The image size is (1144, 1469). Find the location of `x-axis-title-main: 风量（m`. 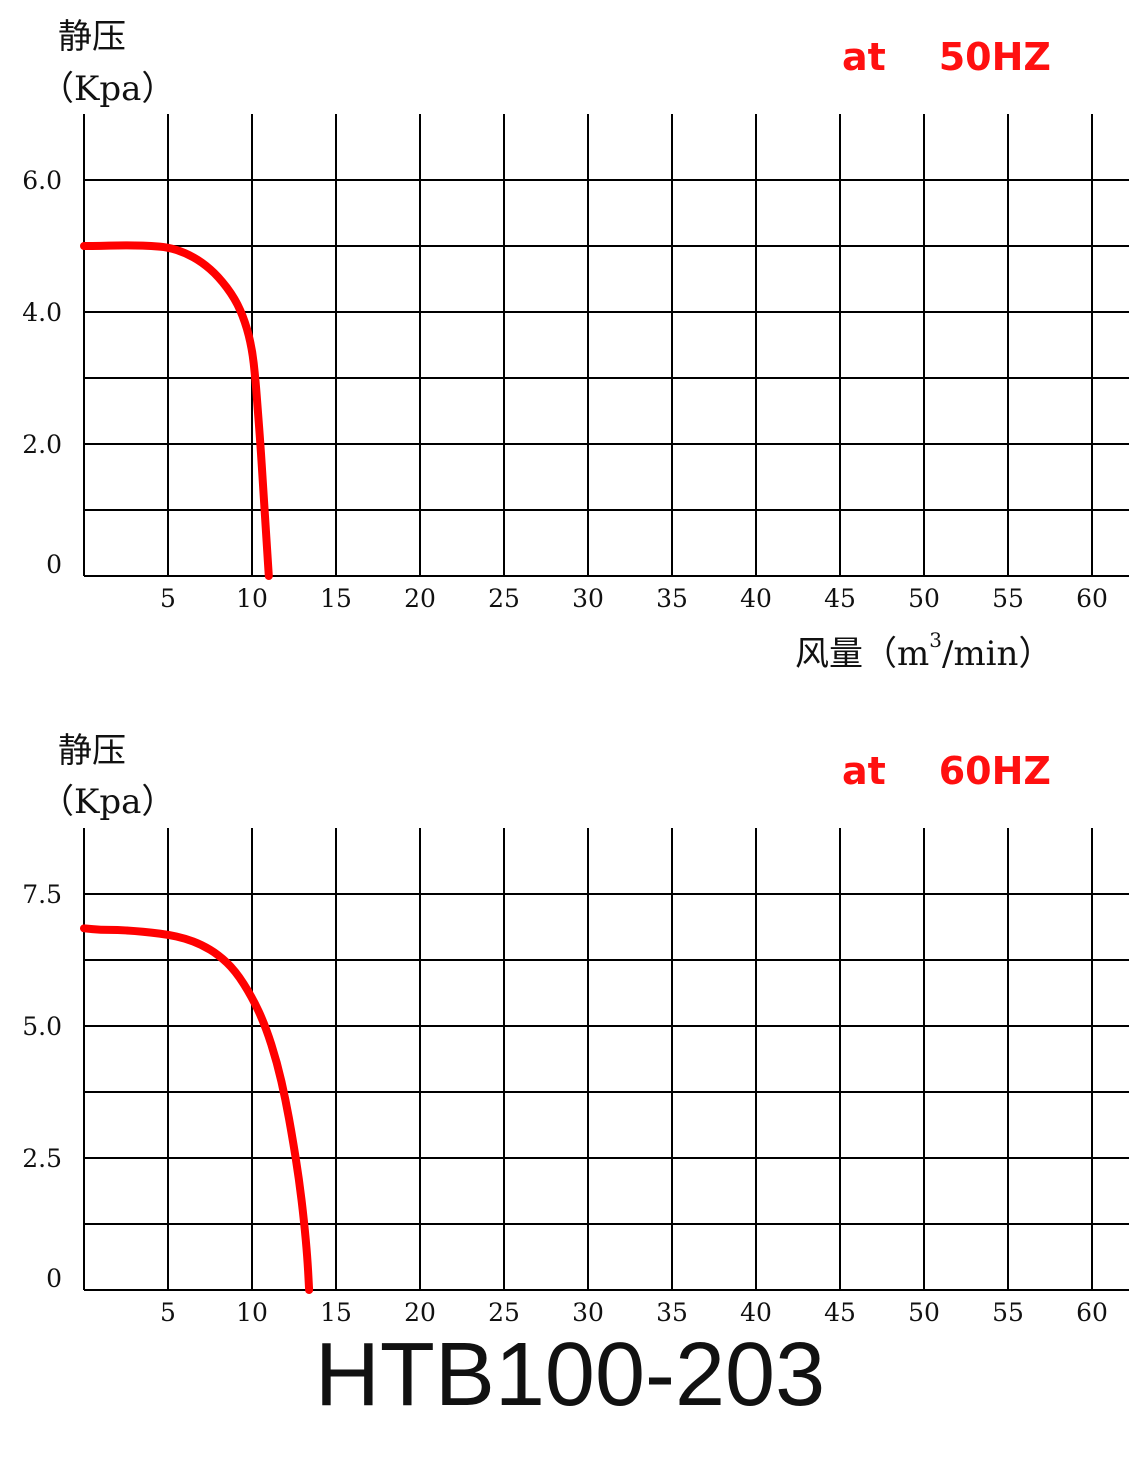

x-axis-title-main: 风量（m is located at coordinates (862, 654).